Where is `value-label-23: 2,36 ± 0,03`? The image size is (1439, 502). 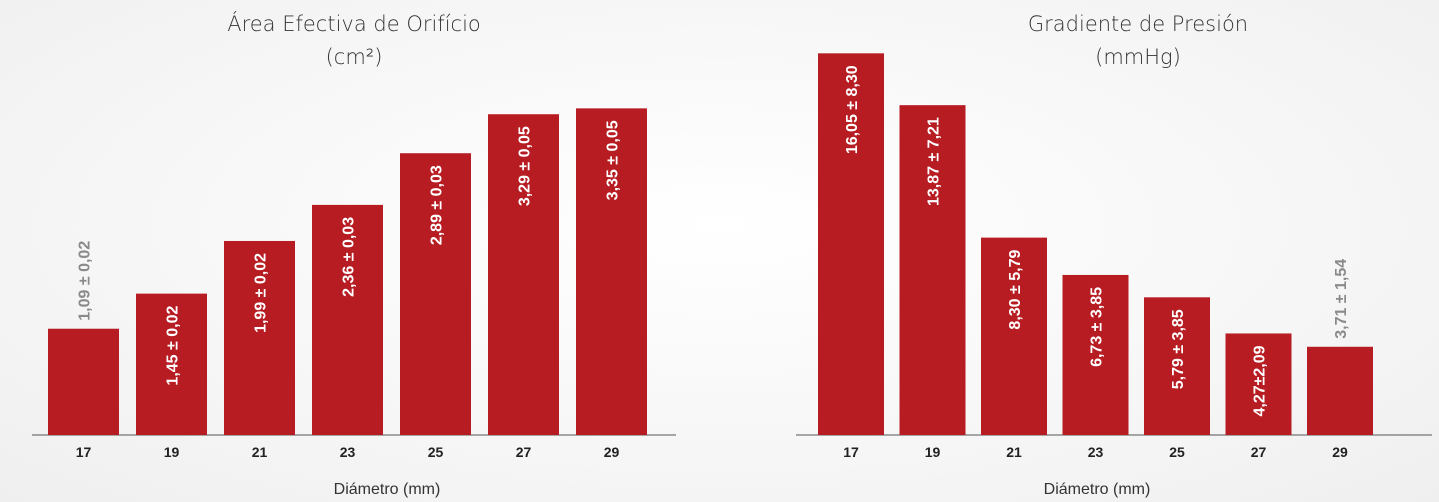 value-label-23: 2,36 ± 0,03 is located at coordinates (349, 257).